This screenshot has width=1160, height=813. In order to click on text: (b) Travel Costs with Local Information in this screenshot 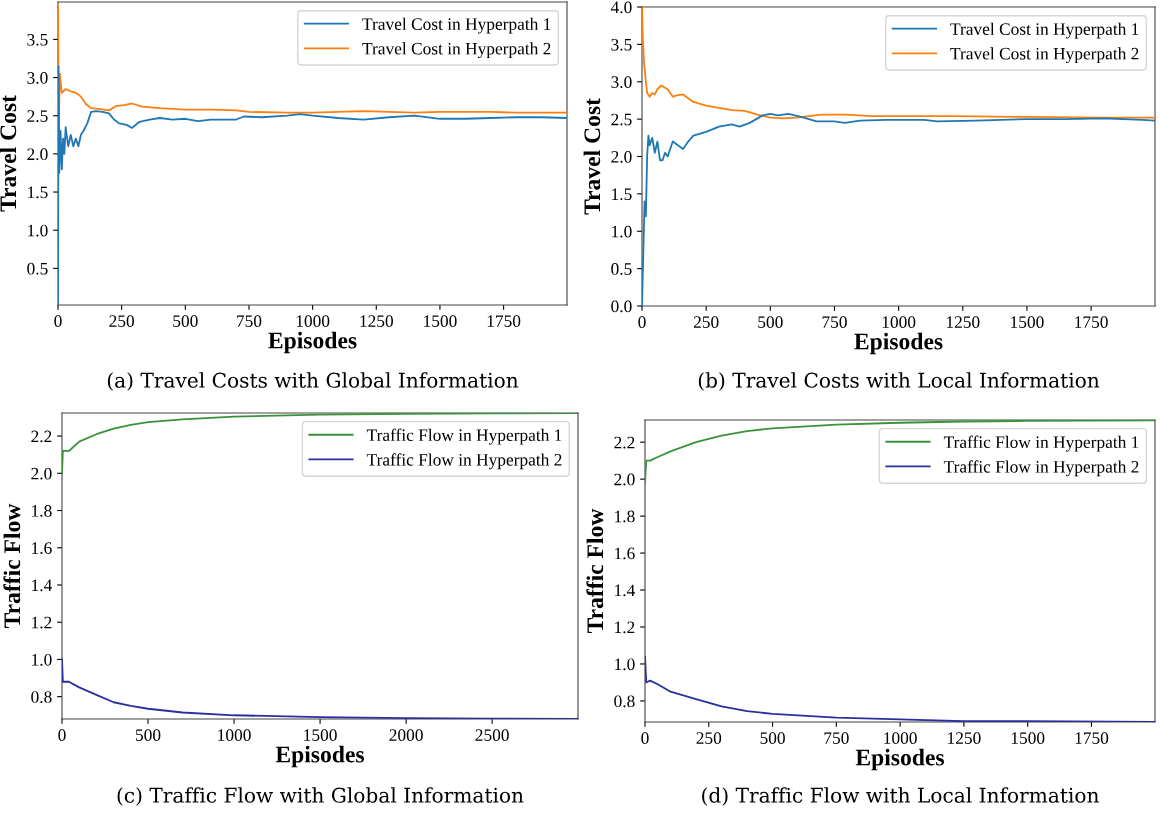, I will do `click(899, 381)`.